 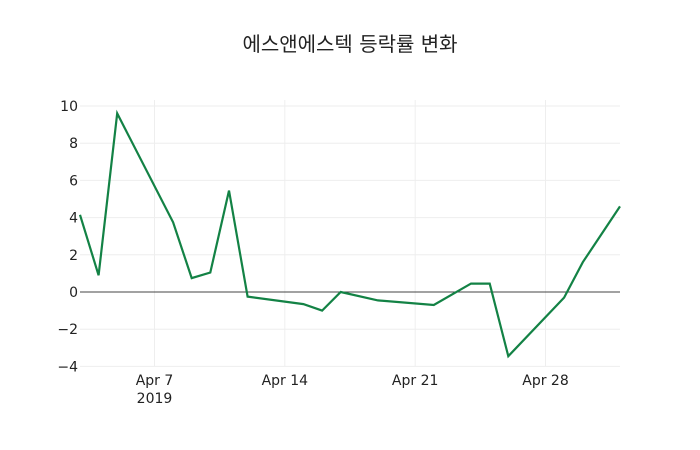 I want to click on x-axis-ticks: Apr 7 2019 Apr 14 Apr 21 Apr 28, so click(x=352, y=390).